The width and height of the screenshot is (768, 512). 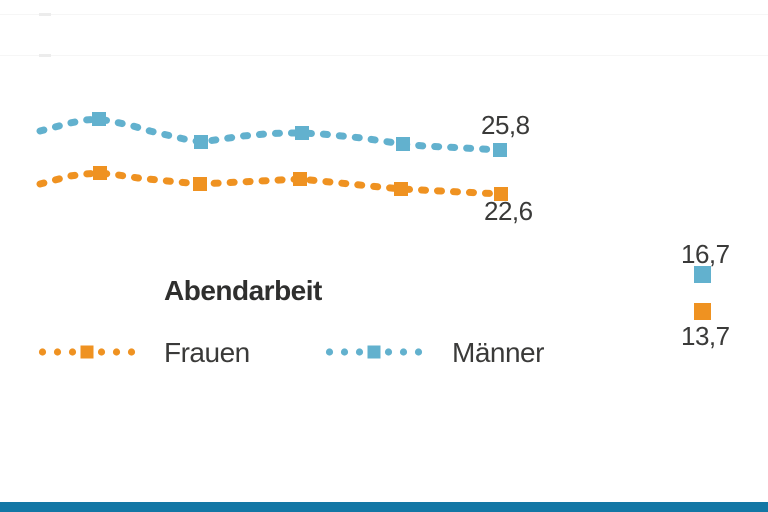 I want to click on footer-brand-bar, so click(x=384, y=507).